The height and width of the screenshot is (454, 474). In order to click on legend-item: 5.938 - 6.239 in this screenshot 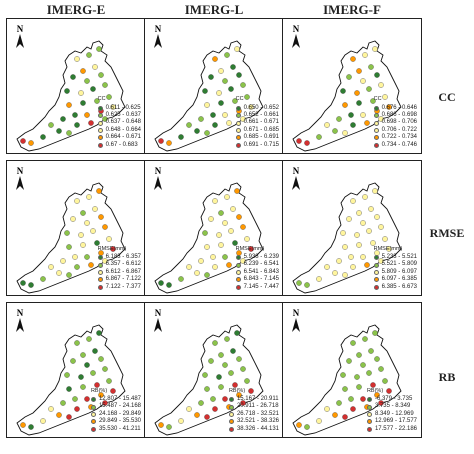, I will do `click(257, 257)`.